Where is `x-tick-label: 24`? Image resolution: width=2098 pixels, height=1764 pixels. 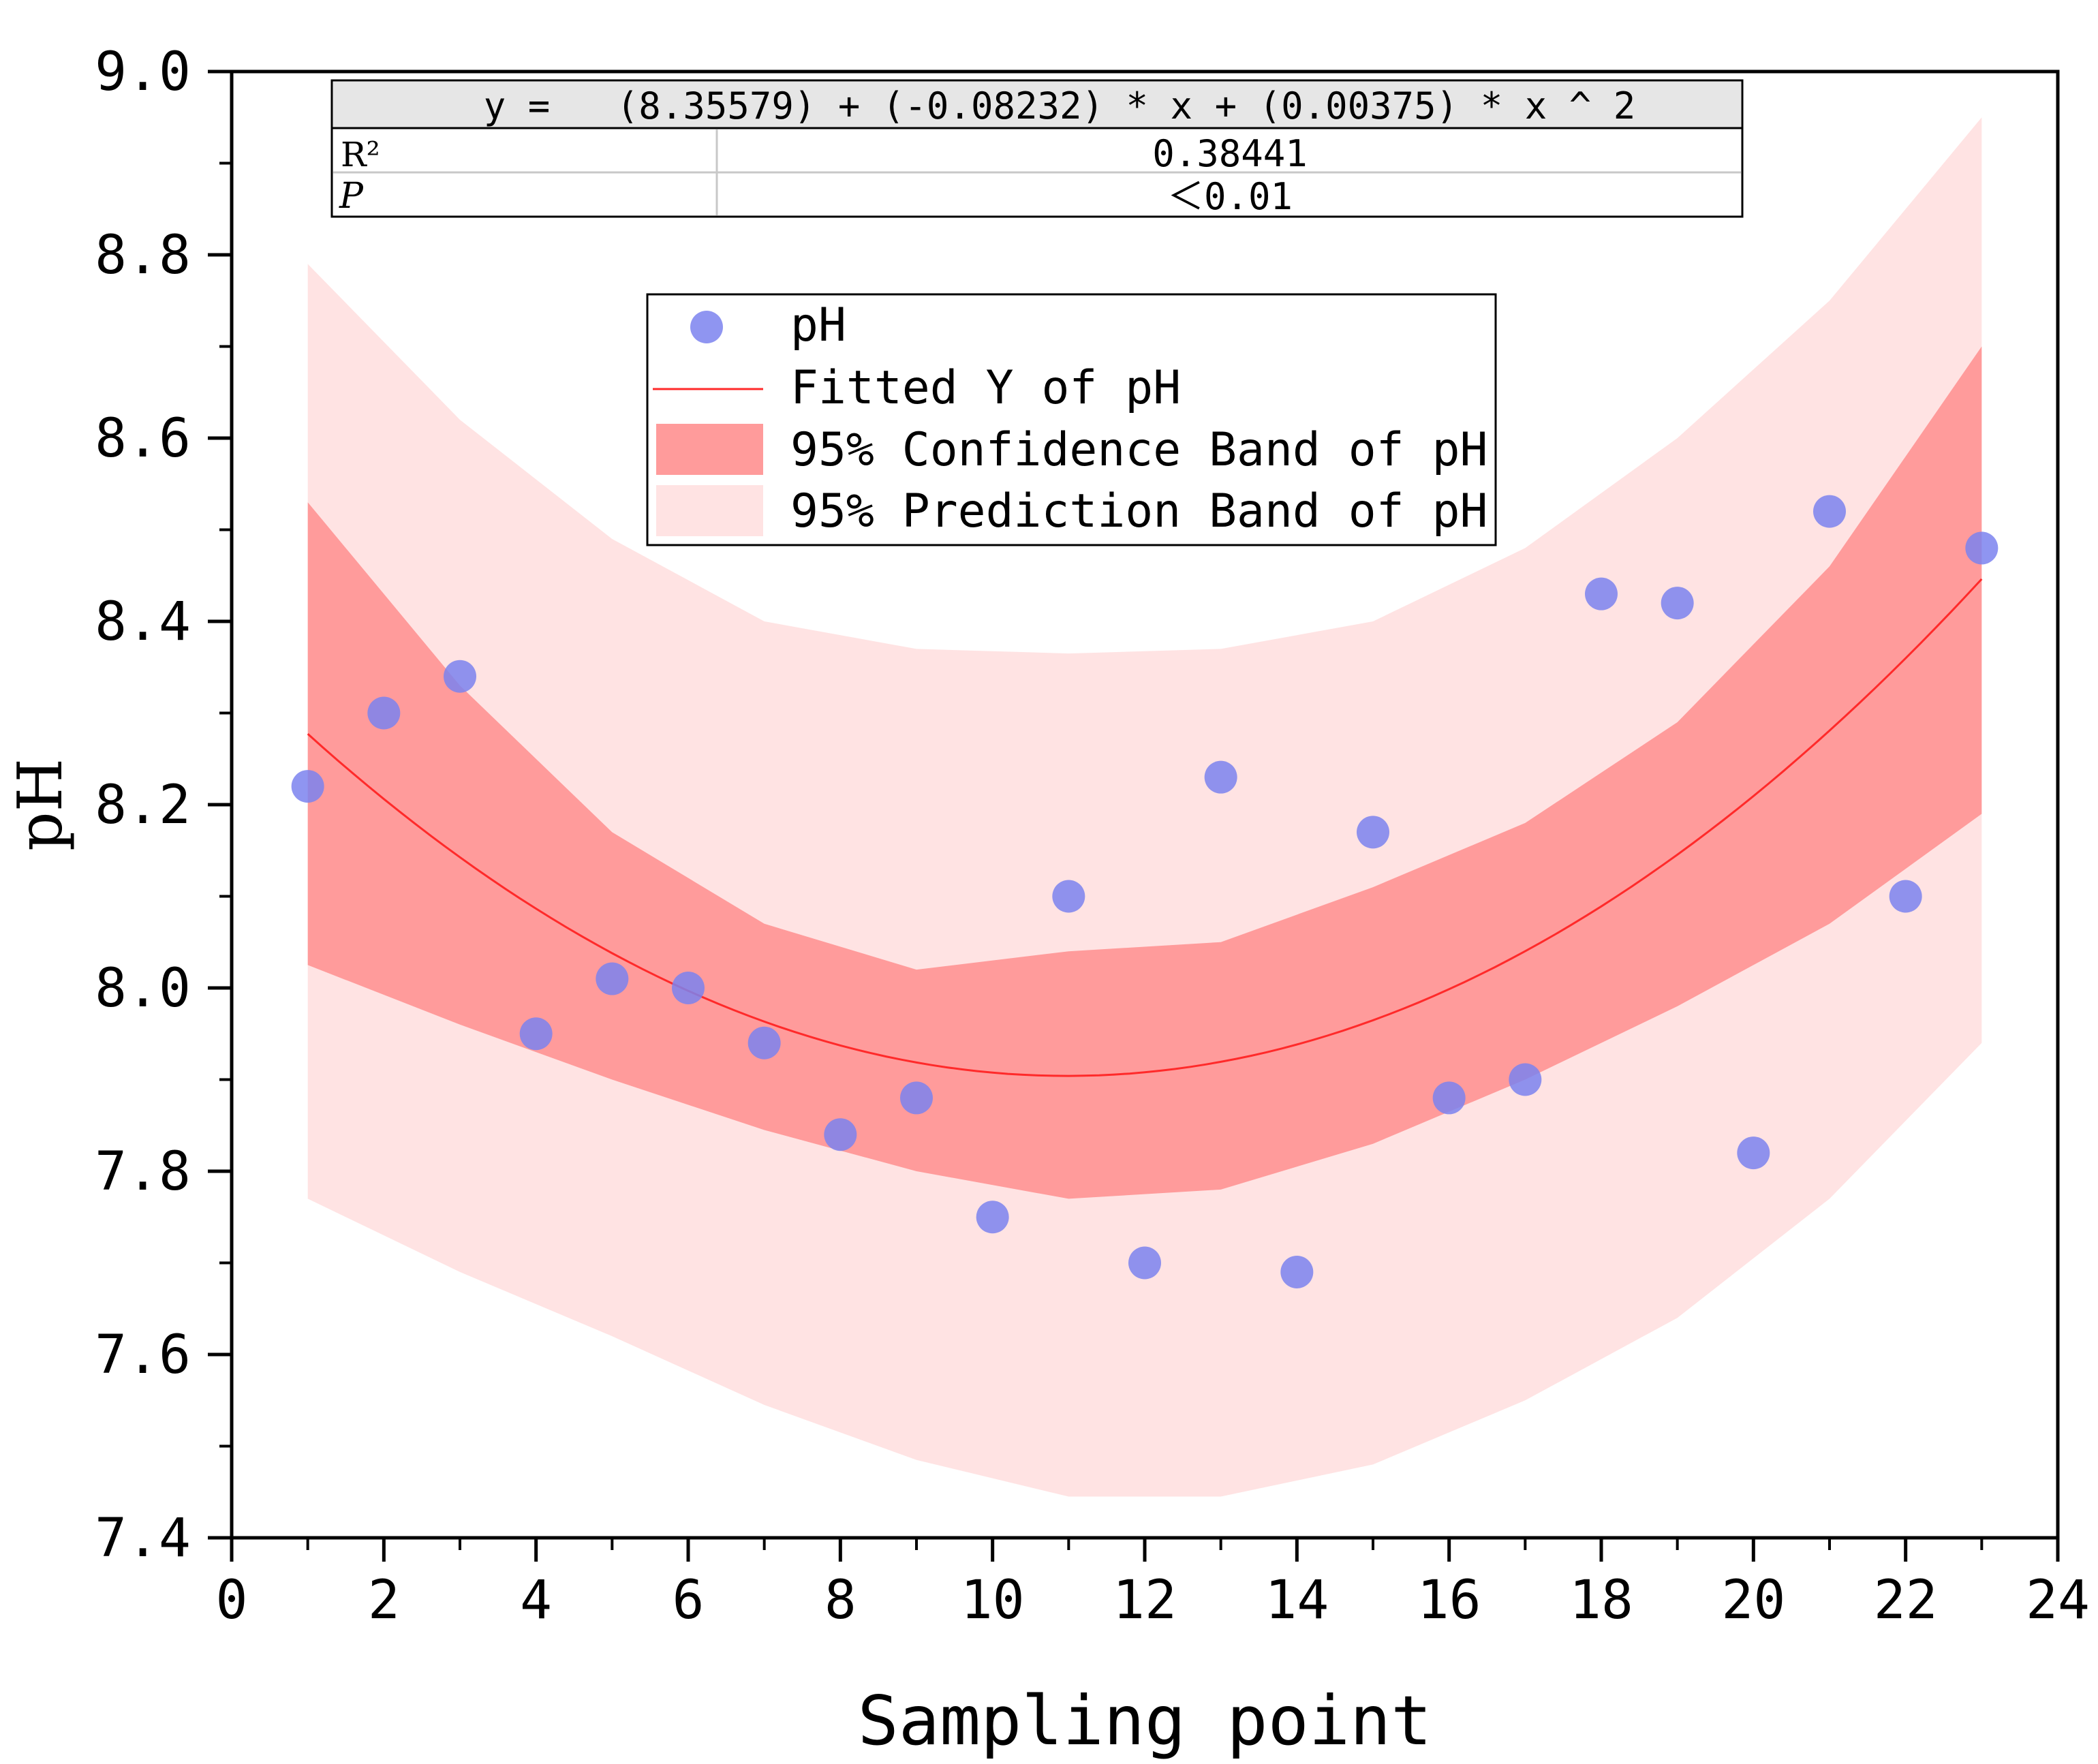 x-tick-label: 24 is located at coordinates (2058, 1600).